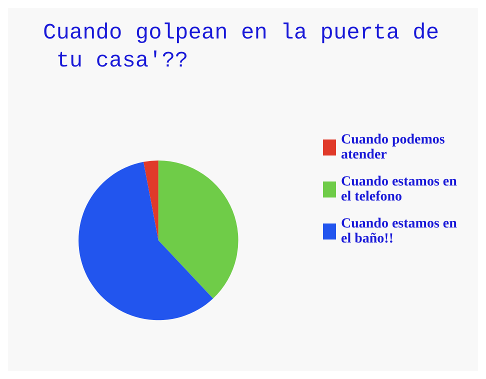 The width and height of the screenshot is (486, 379). I want to click on legend-label: Cuando podemos atender, so click(394, 147).